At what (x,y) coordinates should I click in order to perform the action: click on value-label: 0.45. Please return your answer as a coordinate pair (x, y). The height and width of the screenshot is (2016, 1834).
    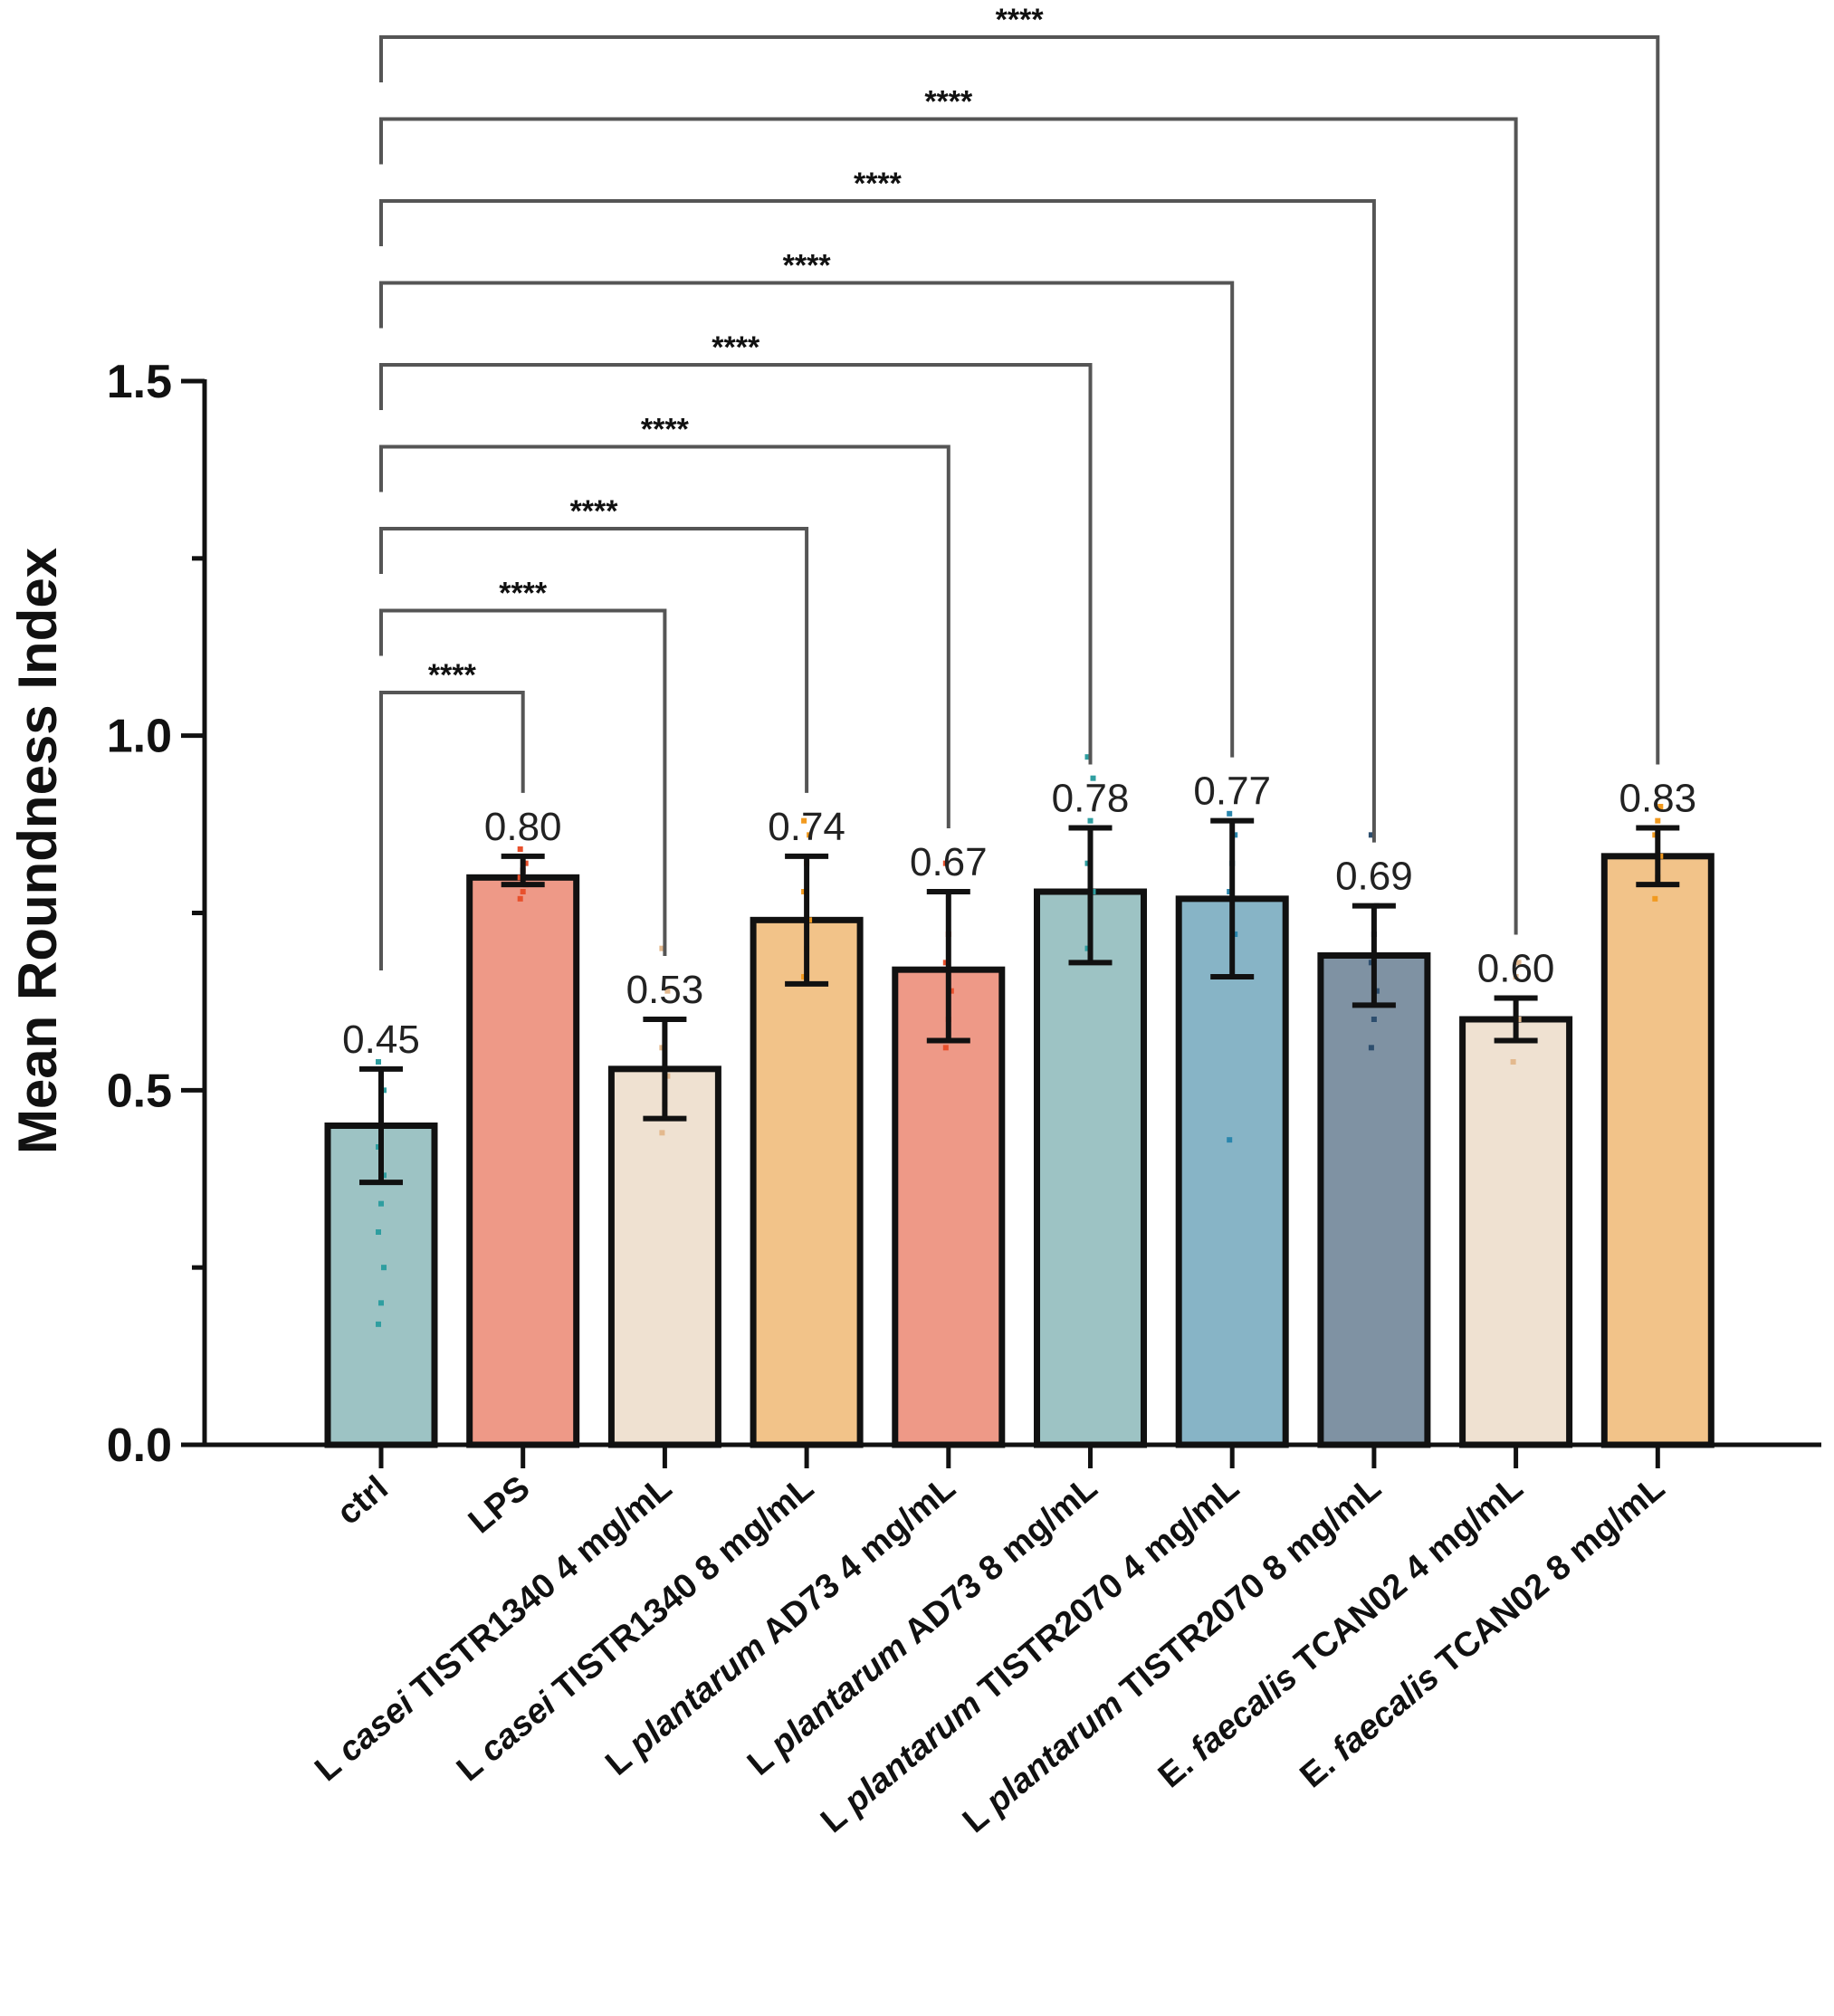
    Looking at the image, I should click on (381, 1040).